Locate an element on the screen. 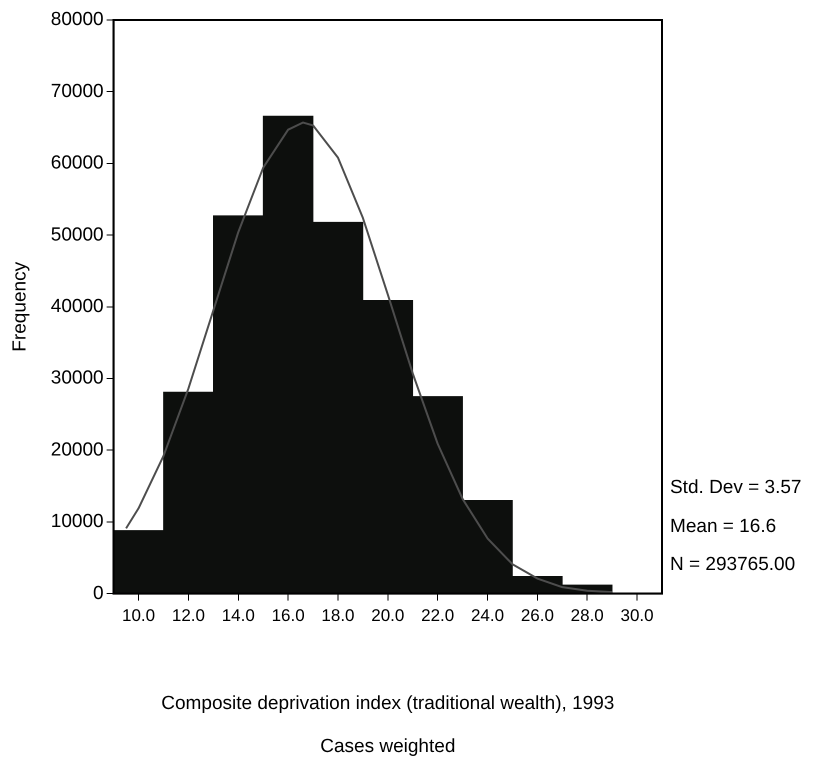 This screenshot has height=769, width=837. y-tick-label: 10000 is located at coordinates (77, 521).